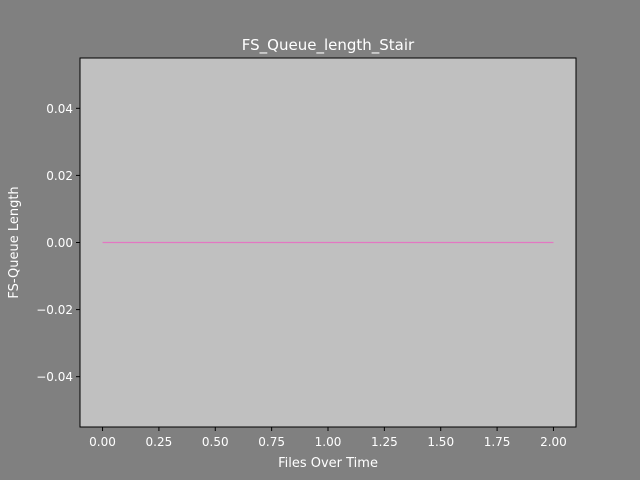  What do you see at coordinates (59, 109) in the screenshot?
I see `y-tick-label: 0.04` at bounding box center [59, 109].